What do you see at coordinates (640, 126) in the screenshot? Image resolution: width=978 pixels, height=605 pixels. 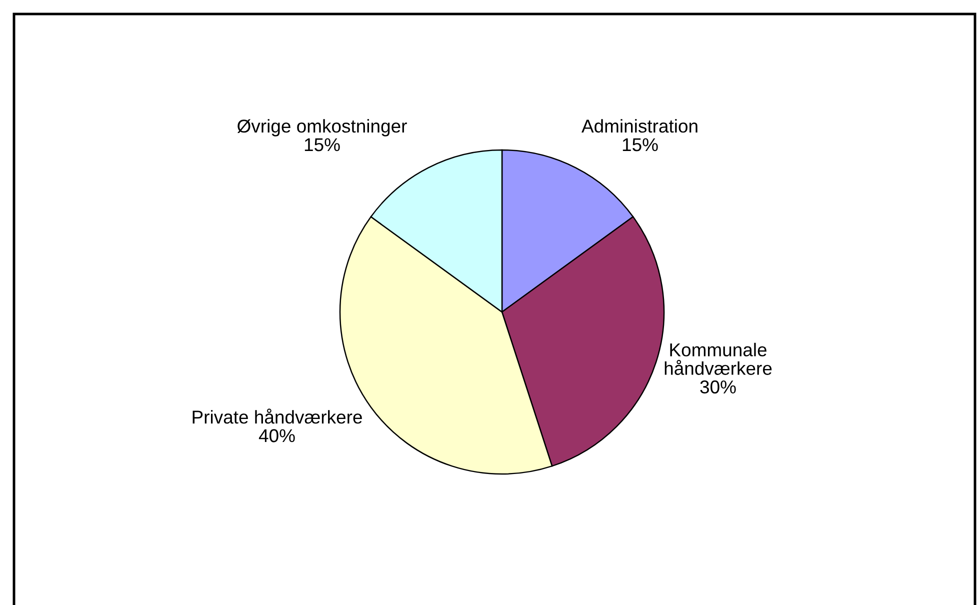 I see `slice-label: Administration` at bounding box center [640, 126].